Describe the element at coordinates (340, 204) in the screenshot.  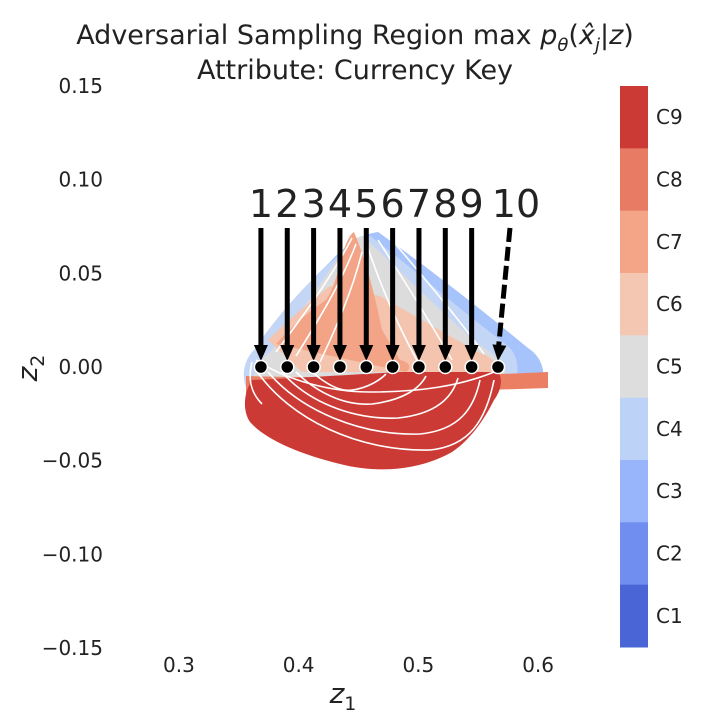
I see `sample-label: 4` at that location.